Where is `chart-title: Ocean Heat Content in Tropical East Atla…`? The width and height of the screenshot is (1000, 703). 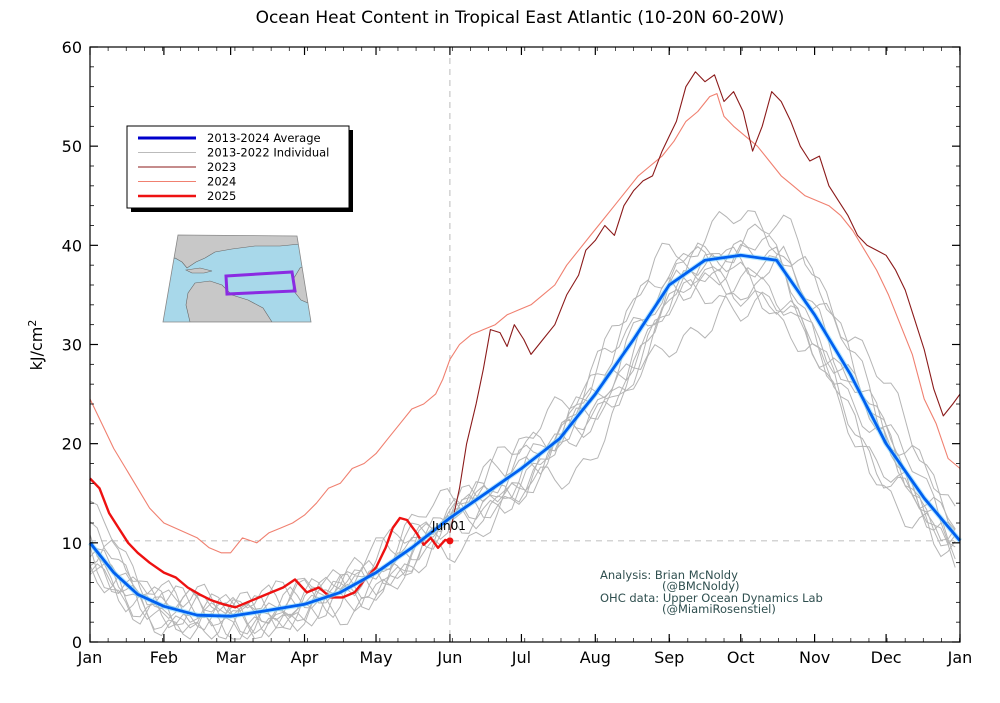 chart-title: Ocean Heat Content in Tropical East Atla… is located at coordinates (520, 18).